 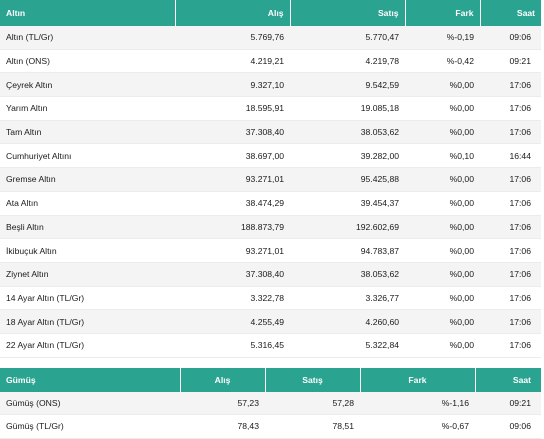 What do you see at coordinates (417, 403) in the screenshot?
I see `cell-change: %-1,16` at bounding box center [417, 403].